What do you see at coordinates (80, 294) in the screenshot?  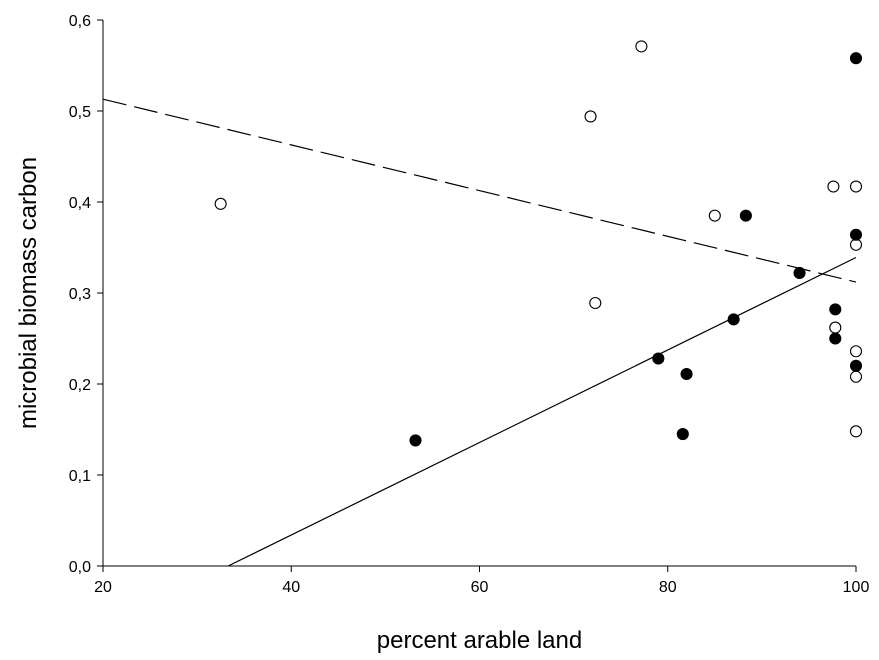 I see `y-tick-label: 0,3` at bounding box center [80, 294].